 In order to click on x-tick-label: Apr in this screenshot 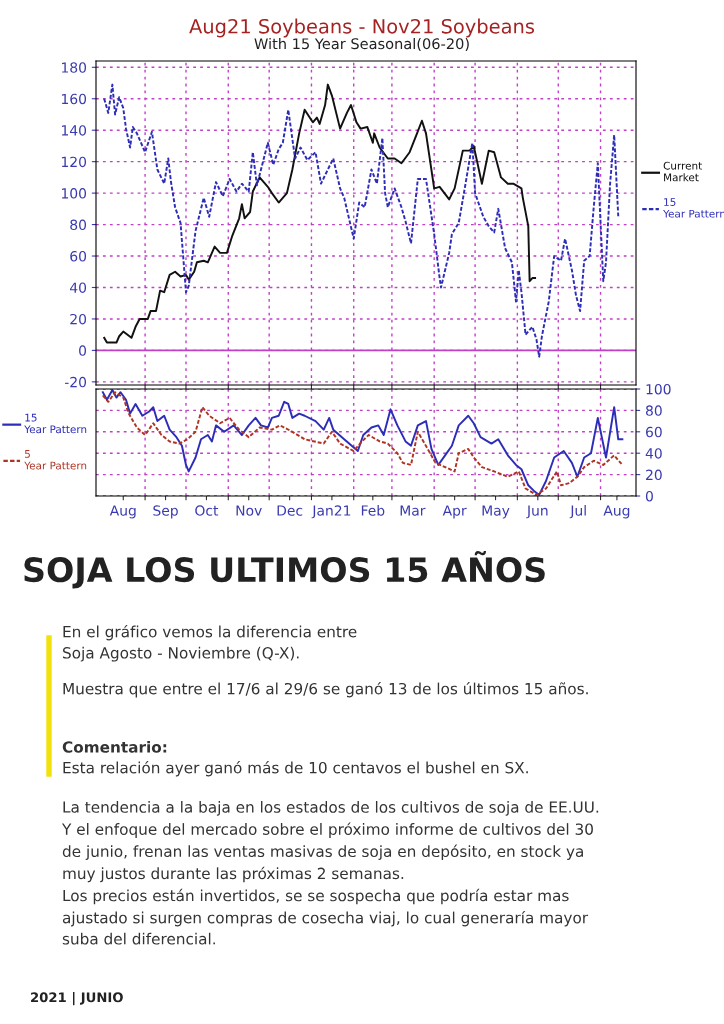, I will do `click(454, 512)`.